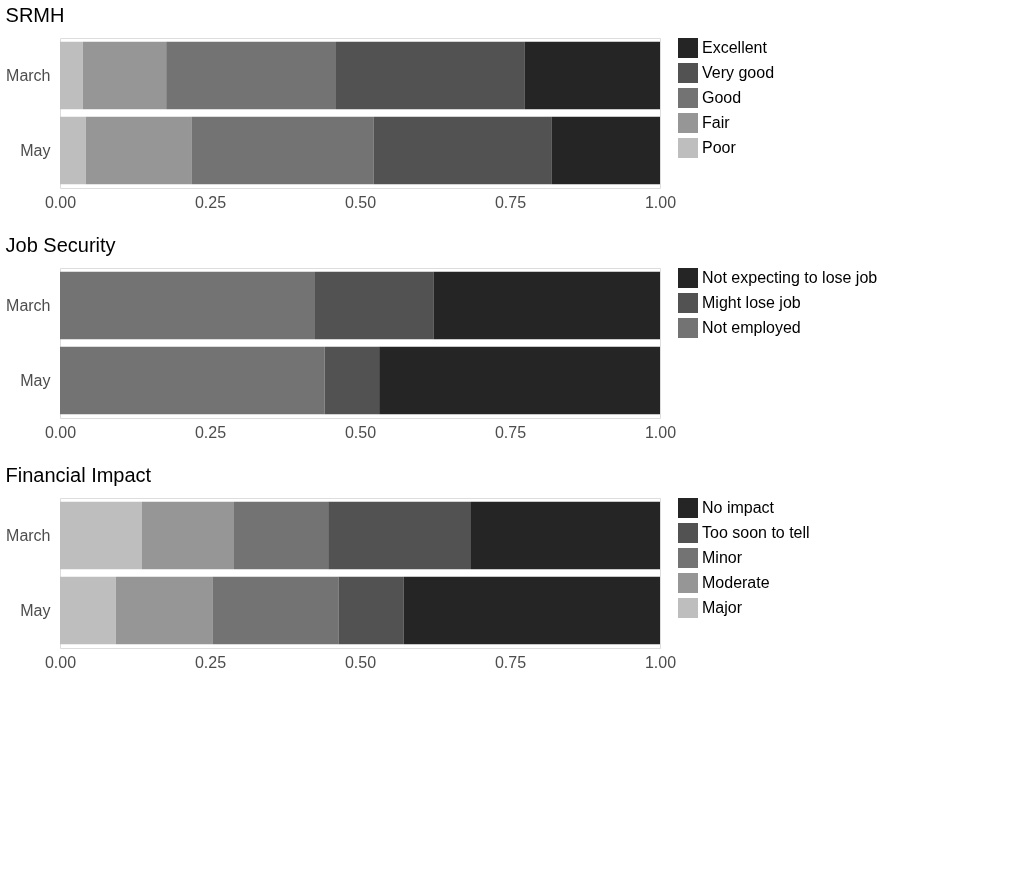  I want to click on legend-label: Excellent, so click(735, 47).